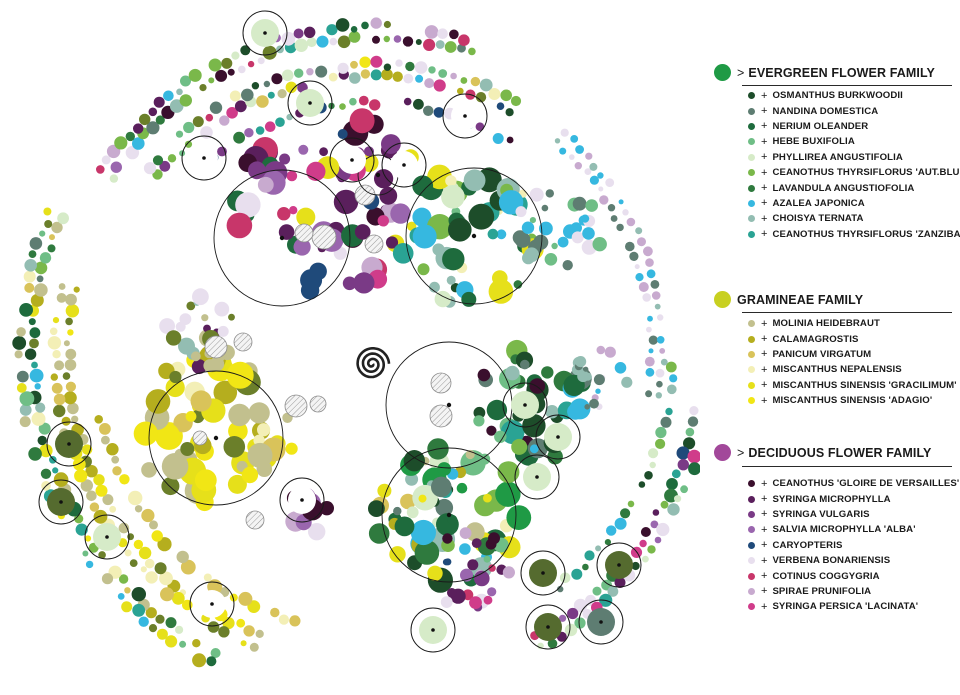 The width and height of the screenshot is (960, 695). I want to click on species-name: MISCANTHUS SINENSIS 'ADAGIO', so click(852, 401).